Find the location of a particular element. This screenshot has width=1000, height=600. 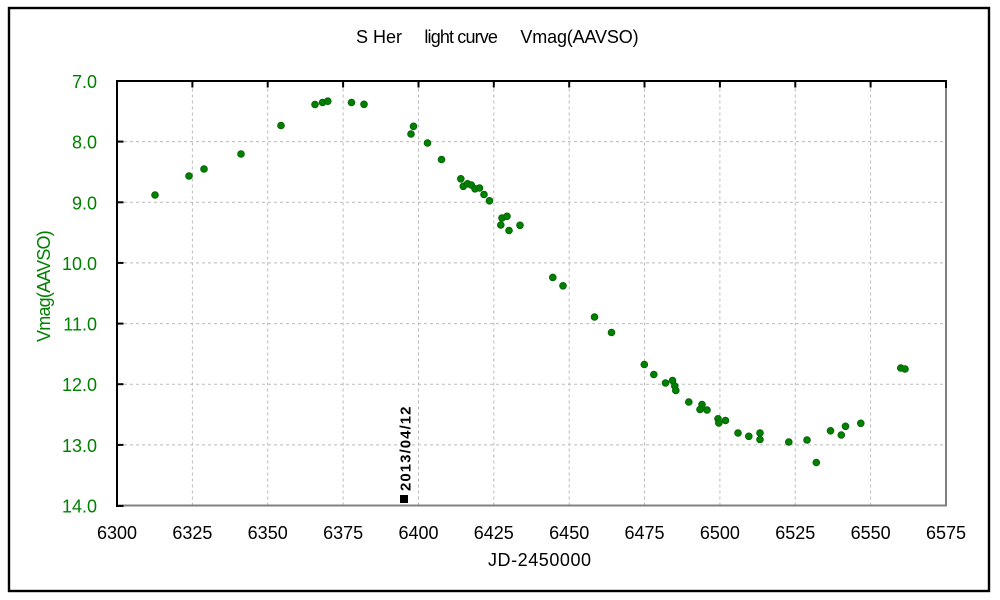

svg-text: 6325 is located at coordinates (192, 533).